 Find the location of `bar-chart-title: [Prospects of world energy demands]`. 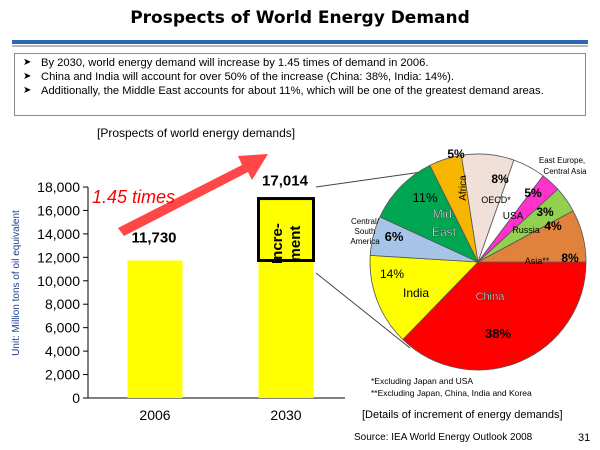

bar-chart-title: [Prospects of world energy demands] is located at coordinates (196, 133).